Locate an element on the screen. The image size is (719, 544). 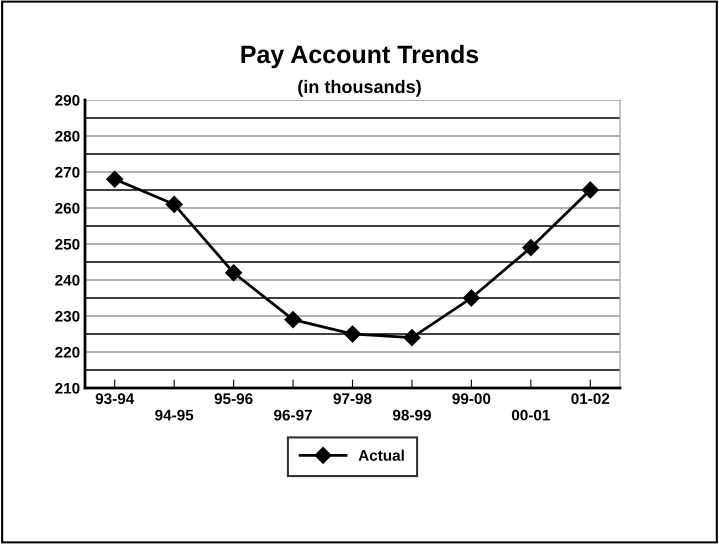
x-tick-label: 96-97 is located at coordinates (293, 415).